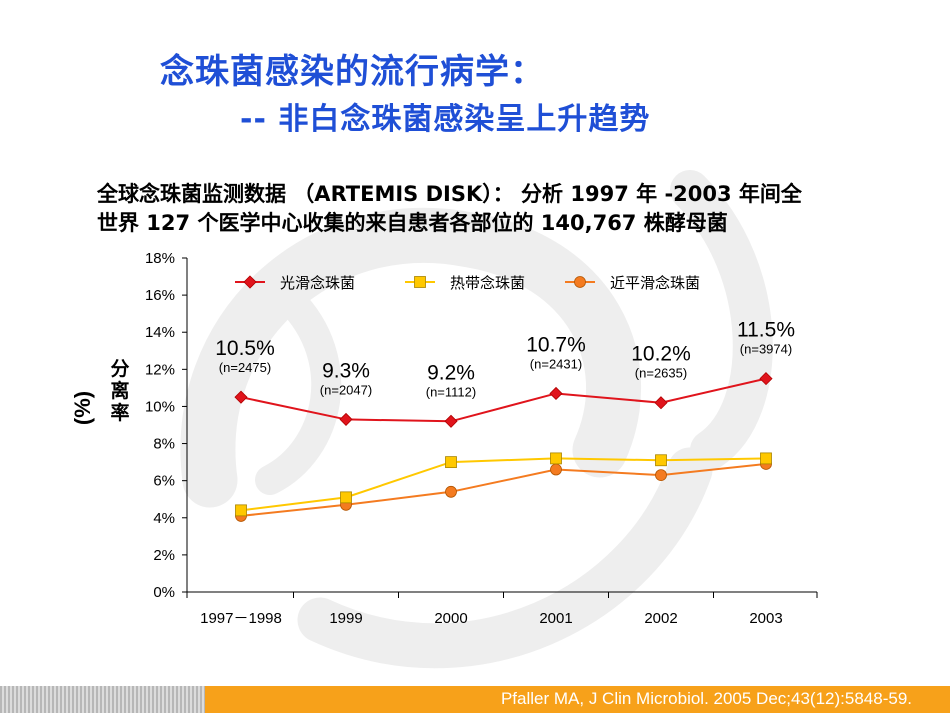  I want to click on legend-label: 光滑念珠菌, so click(317, 283).